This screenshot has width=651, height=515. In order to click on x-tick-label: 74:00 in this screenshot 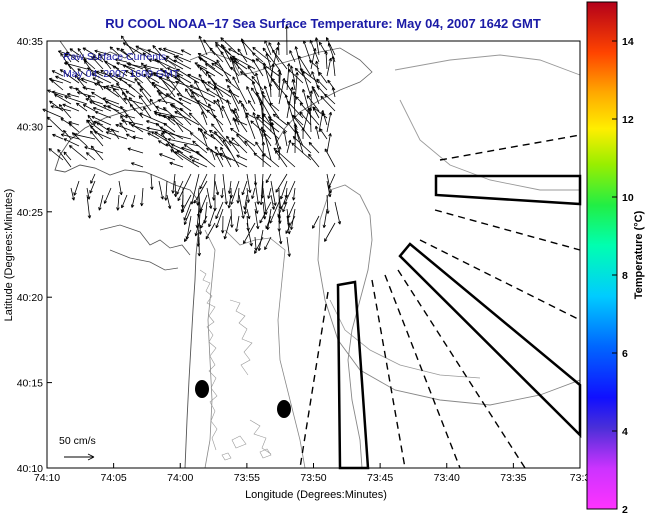, I will do `click(180, 478)`.